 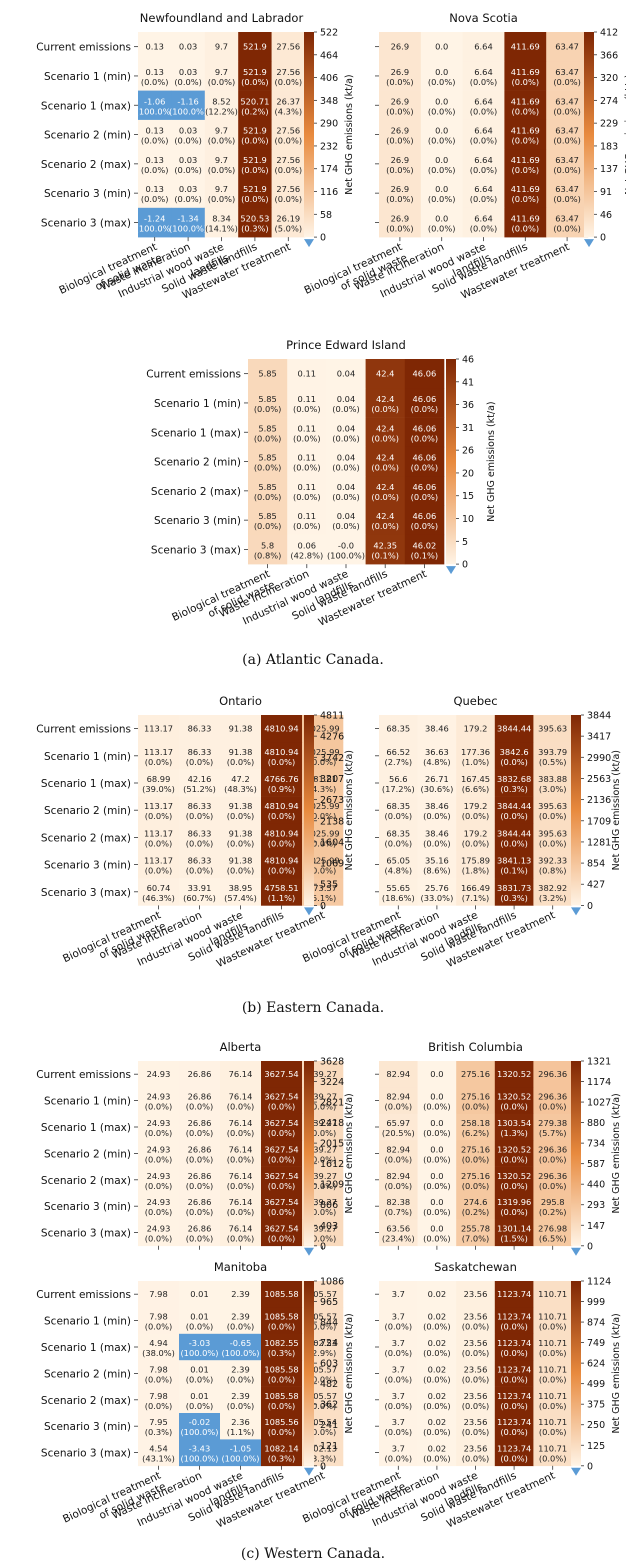 What do you see at coordinates (590, 1246) in the screenshot?
I see `colorbar-tick-label: 0` at bounding box center [590, 1246].